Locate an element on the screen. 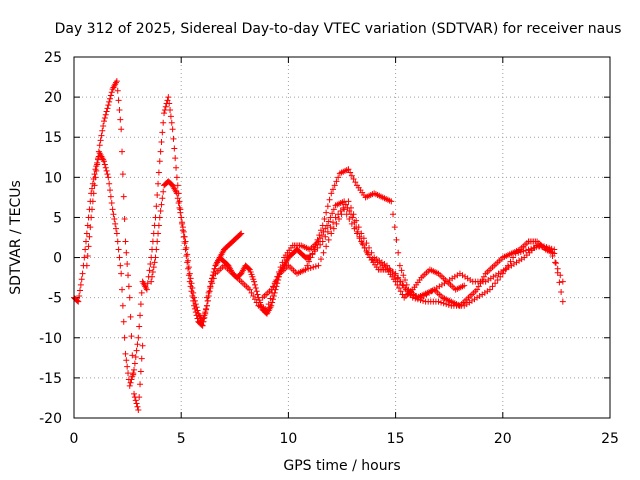 The width and height of the screenshot is (640, 480). y-tick-label: 20 is located at coordinates (53, 98).